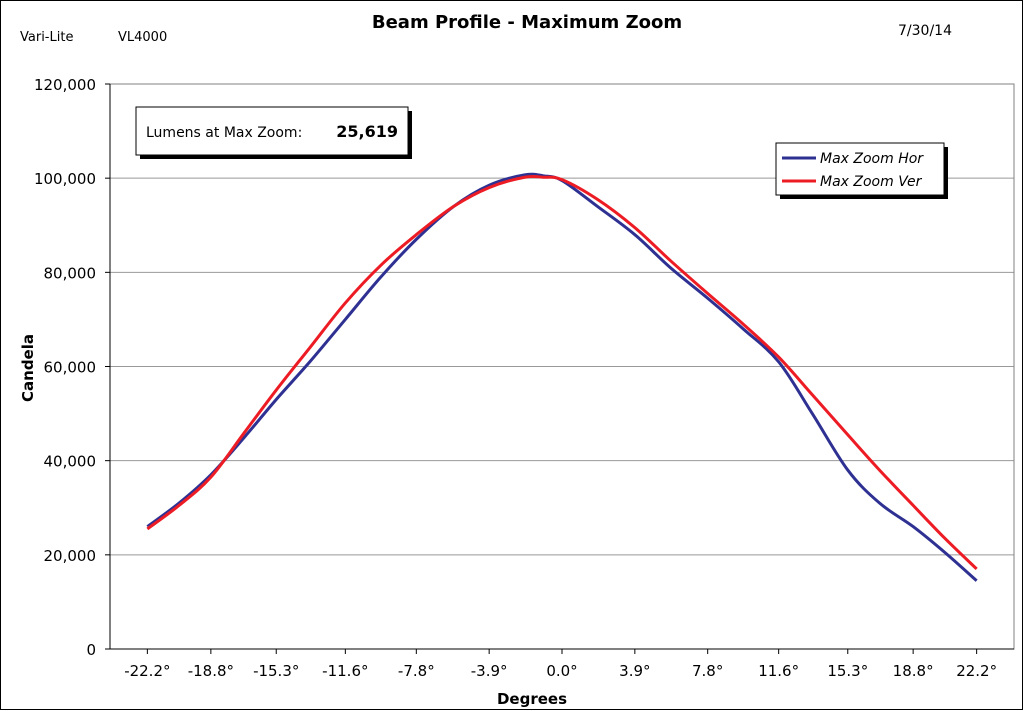 This screenshot has width=1024, height=711. What do you see at coordinates (976, 671) in the screenshot?
I see `x-tick-label: 22.2°` at bounding box center [976, 671].